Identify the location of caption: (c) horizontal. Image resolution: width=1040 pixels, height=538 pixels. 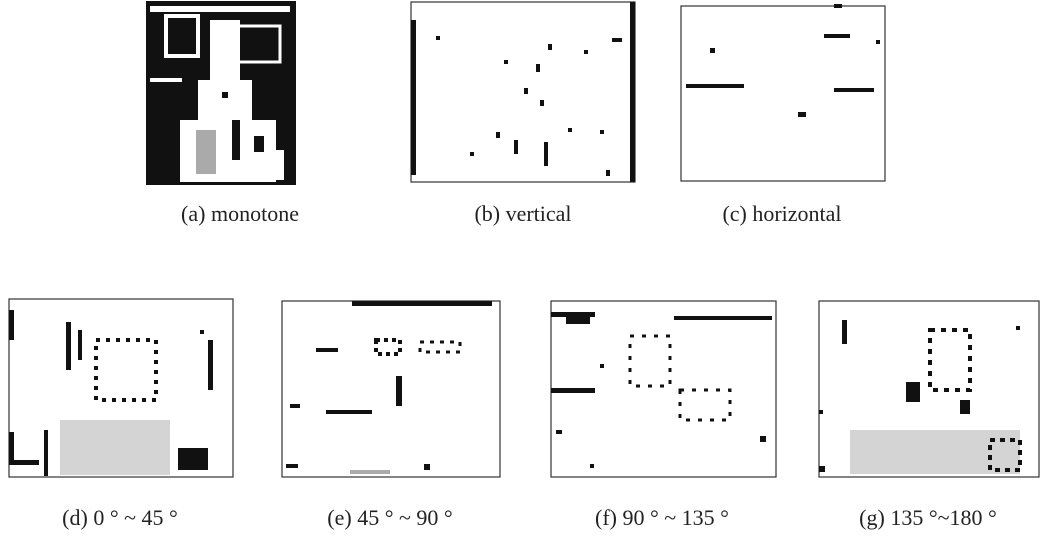
(781, 213).